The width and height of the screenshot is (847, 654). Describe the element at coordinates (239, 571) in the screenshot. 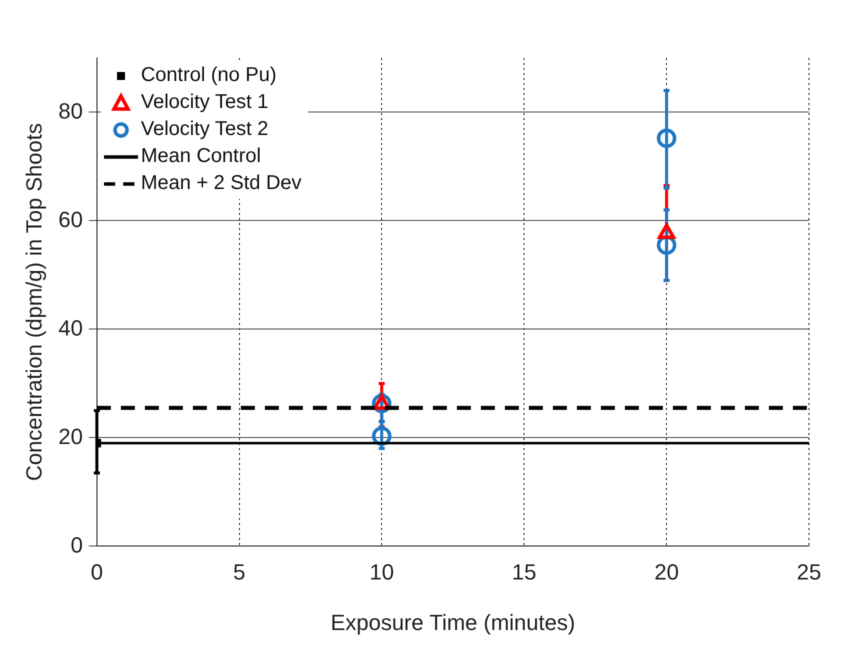

I see `x-tick-label: 5` at that location.